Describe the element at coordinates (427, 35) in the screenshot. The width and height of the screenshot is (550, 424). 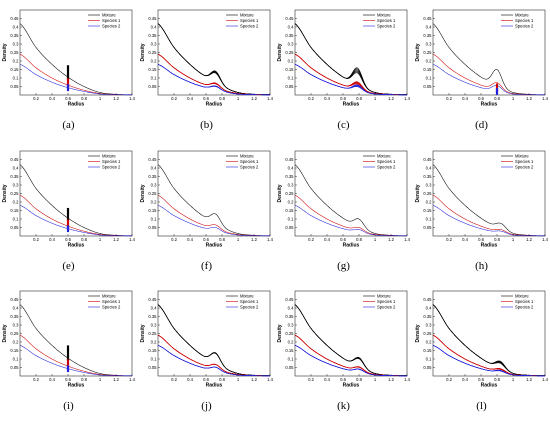
I see `y-tick-label: 0.35` at that location.